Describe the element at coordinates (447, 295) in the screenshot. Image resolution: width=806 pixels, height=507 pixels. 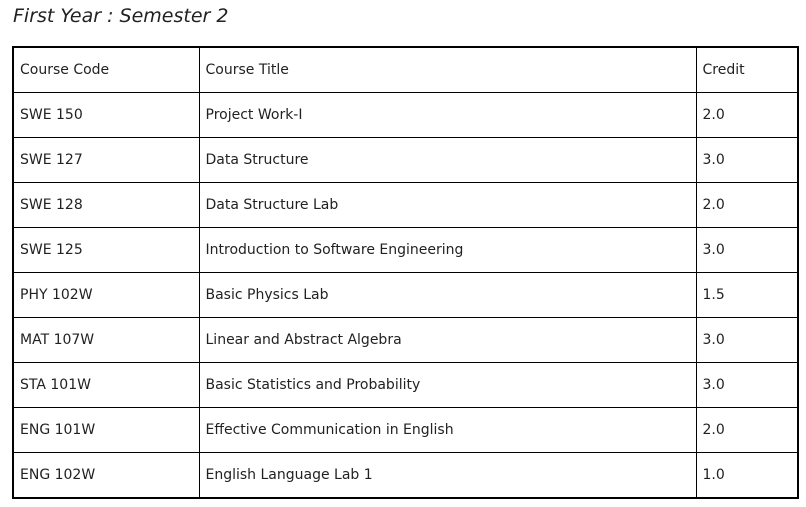
I see `course-title-cell: Basic Physics Lab` at that location.